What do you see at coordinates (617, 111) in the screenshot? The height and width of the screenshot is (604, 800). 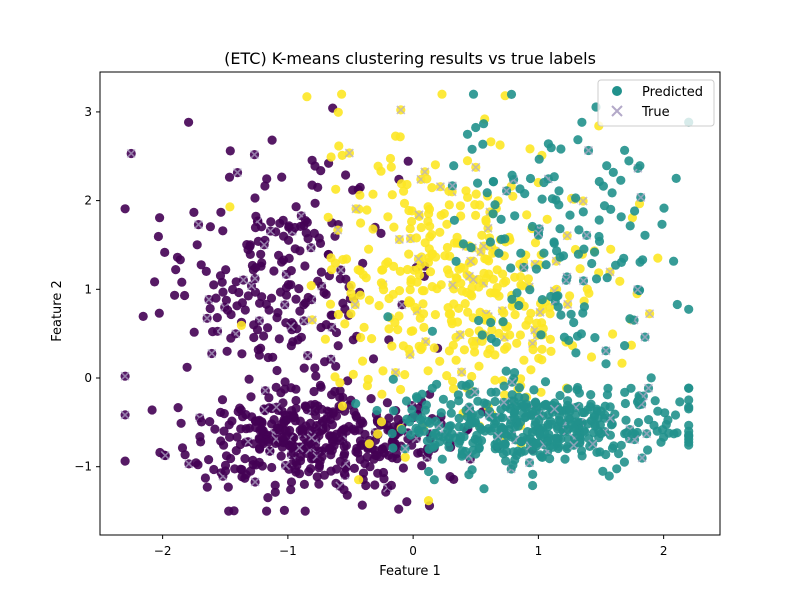 I see `legend-marker-true` at bounding box center [617, 111].